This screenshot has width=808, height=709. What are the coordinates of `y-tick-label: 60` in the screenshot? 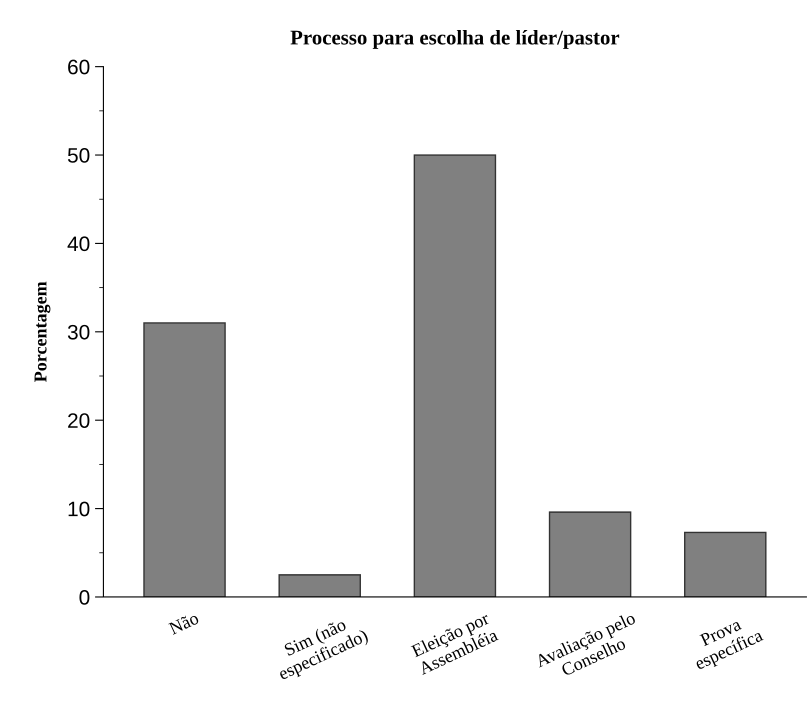 It's located at (79, 67).